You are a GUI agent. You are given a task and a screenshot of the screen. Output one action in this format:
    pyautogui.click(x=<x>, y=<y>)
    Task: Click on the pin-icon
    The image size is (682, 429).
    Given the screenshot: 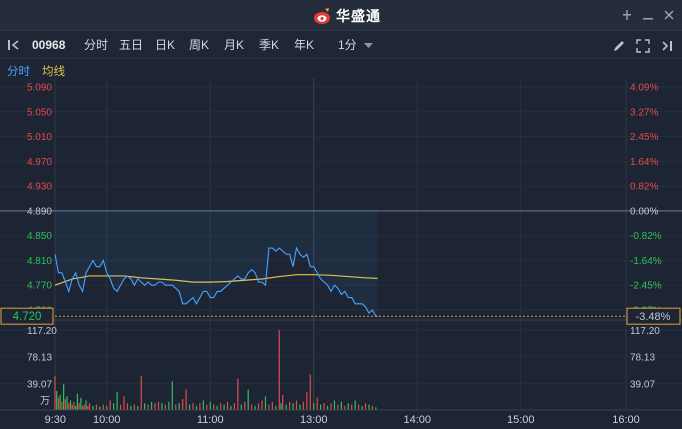 What is the action you would take?
    pyautogui.click(x=627, y=15)
    